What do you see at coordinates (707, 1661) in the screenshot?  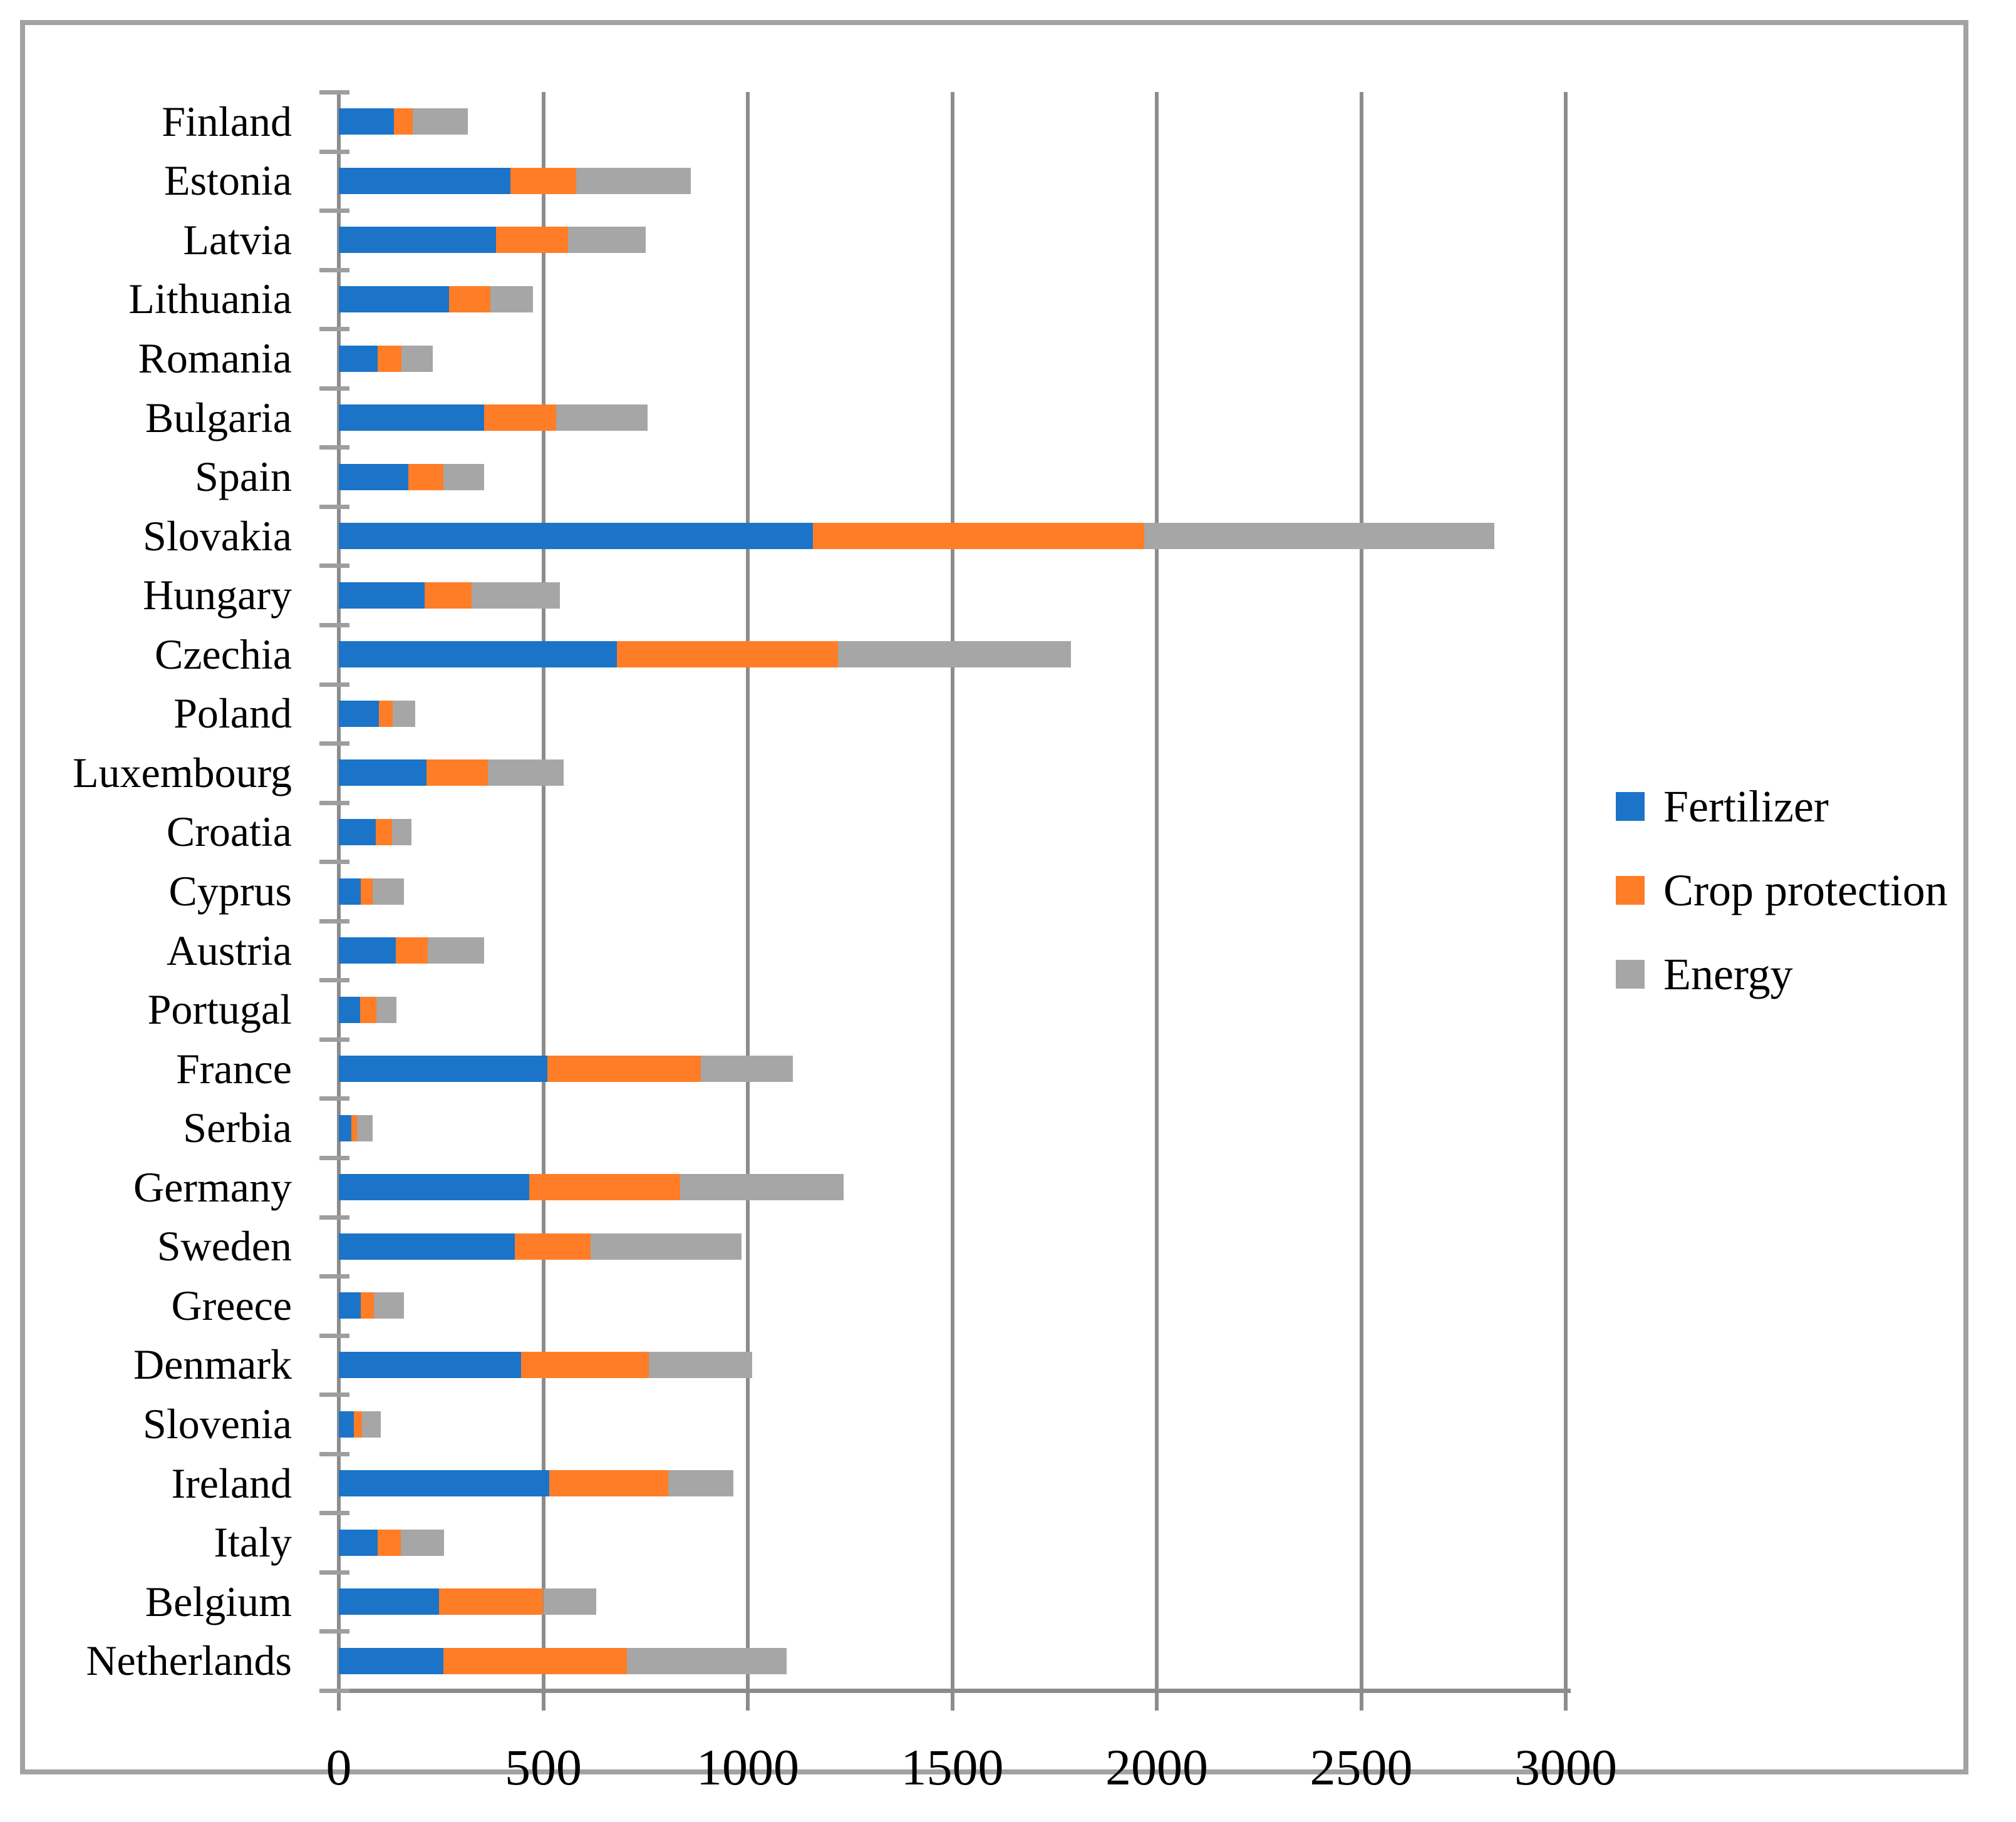 I see `bar-segment-netherlands-energy` at bounding box center [707, 1661].